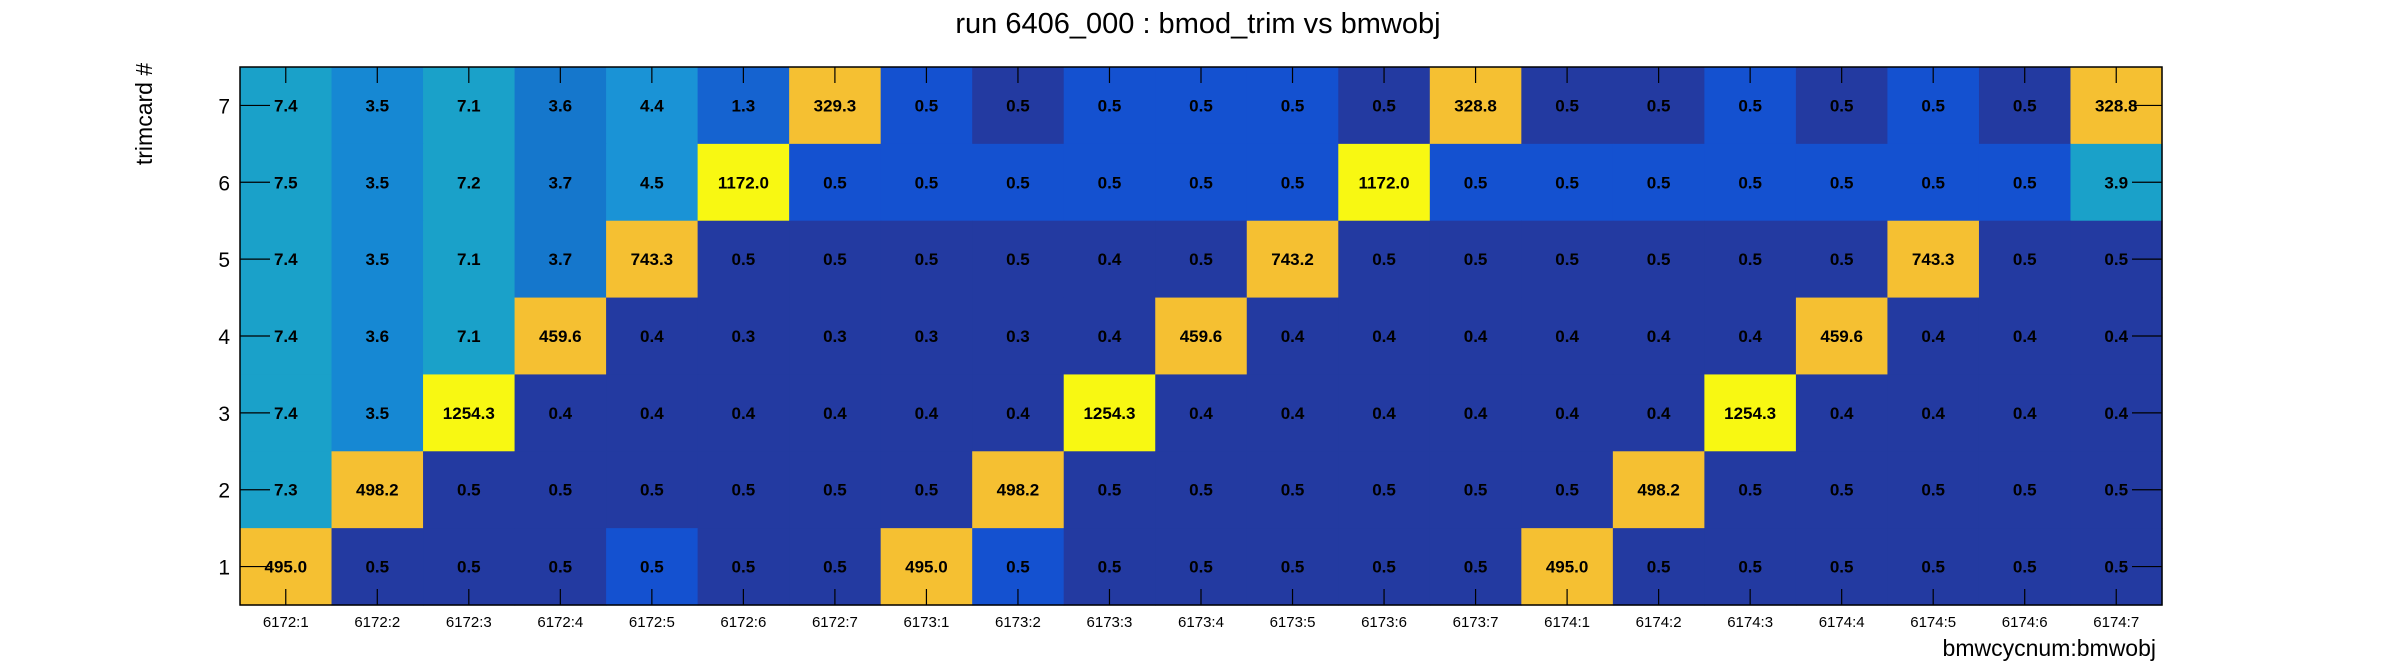 The image size is (2396, 672). I want to click on cell-value-label: 328.8, so click(2116, 105).